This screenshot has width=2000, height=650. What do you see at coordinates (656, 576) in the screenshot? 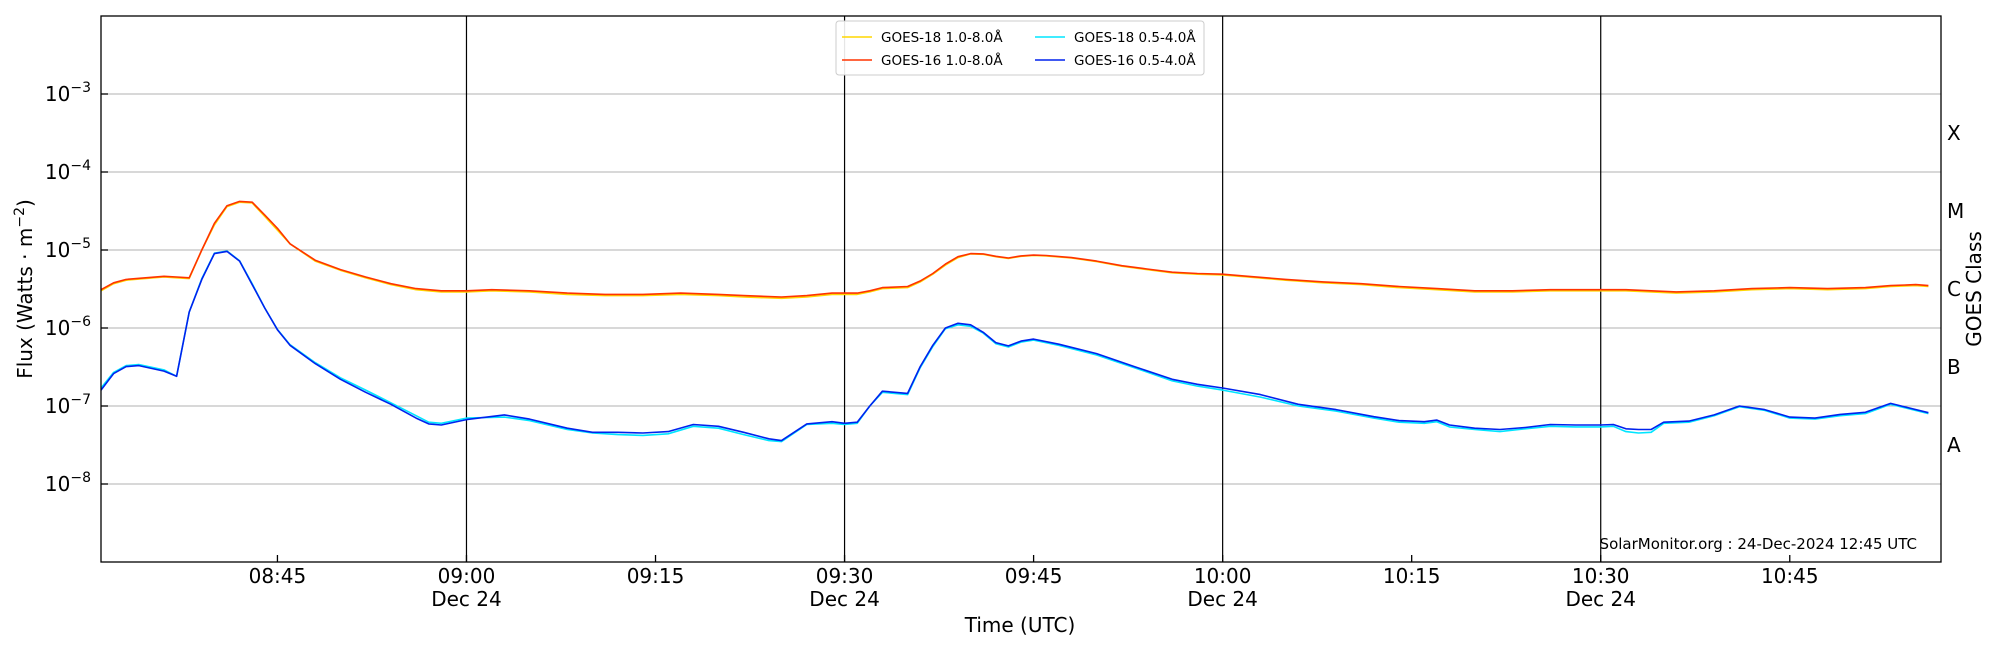
I see `x-tick-label: 09:15` at bounding box center [656, 576].